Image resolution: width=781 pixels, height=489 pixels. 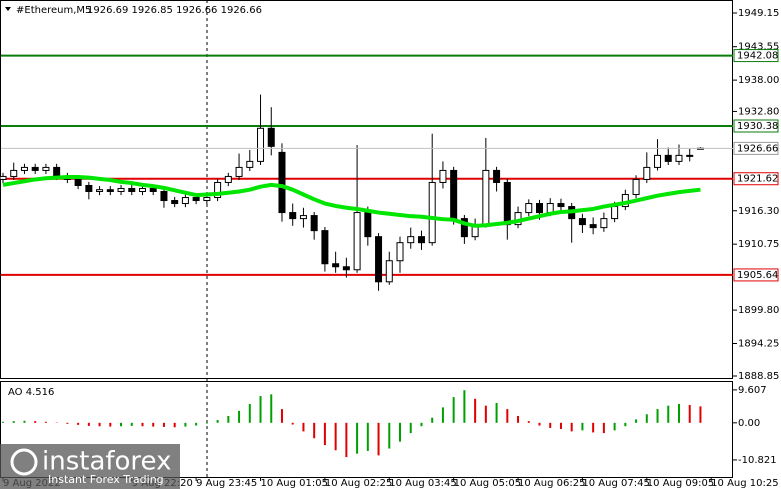 I want to click on watermark-logo, so click(x=24, y=462).